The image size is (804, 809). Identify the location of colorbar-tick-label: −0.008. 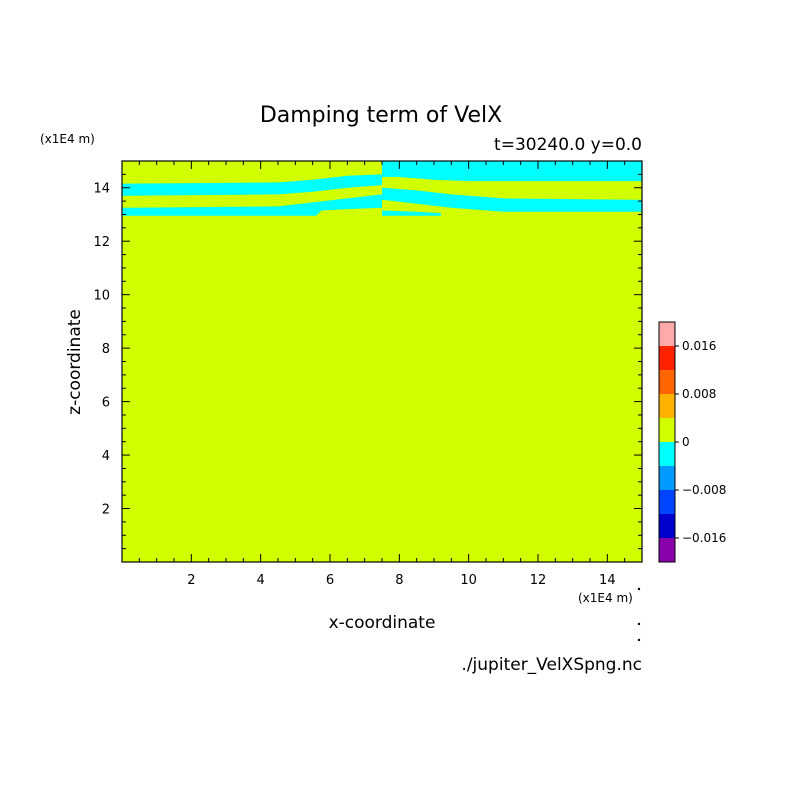
(704, 490).